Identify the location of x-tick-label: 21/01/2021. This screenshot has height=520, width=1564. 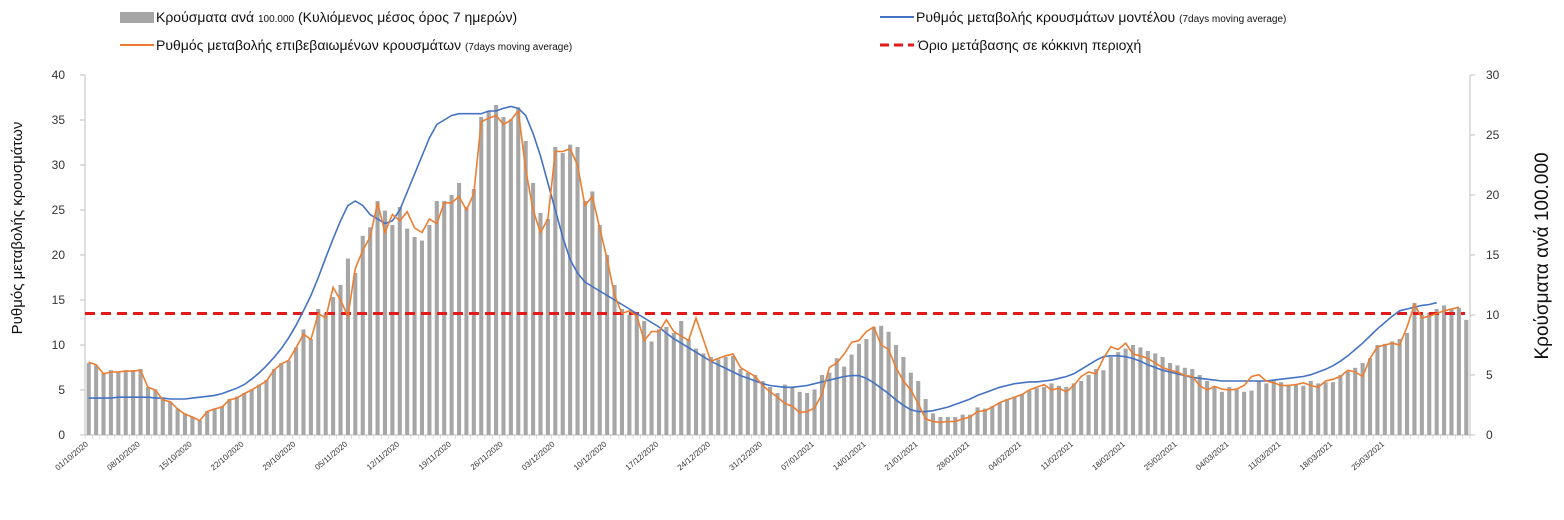
(901, 455).